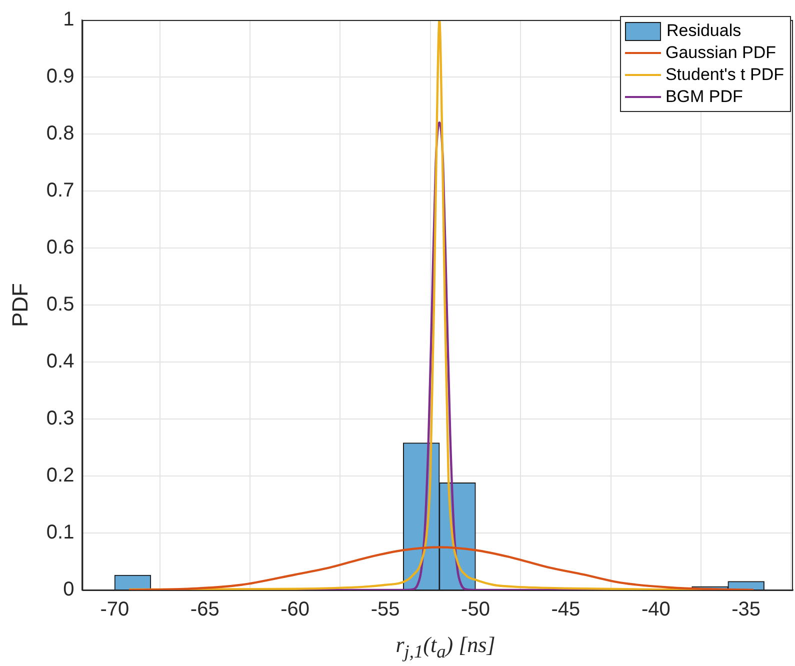 The image size is (795, 666). Describe the element at coordinates (60, 475) in the screenshot. I see `y-tick-label: 0.2` at that location.